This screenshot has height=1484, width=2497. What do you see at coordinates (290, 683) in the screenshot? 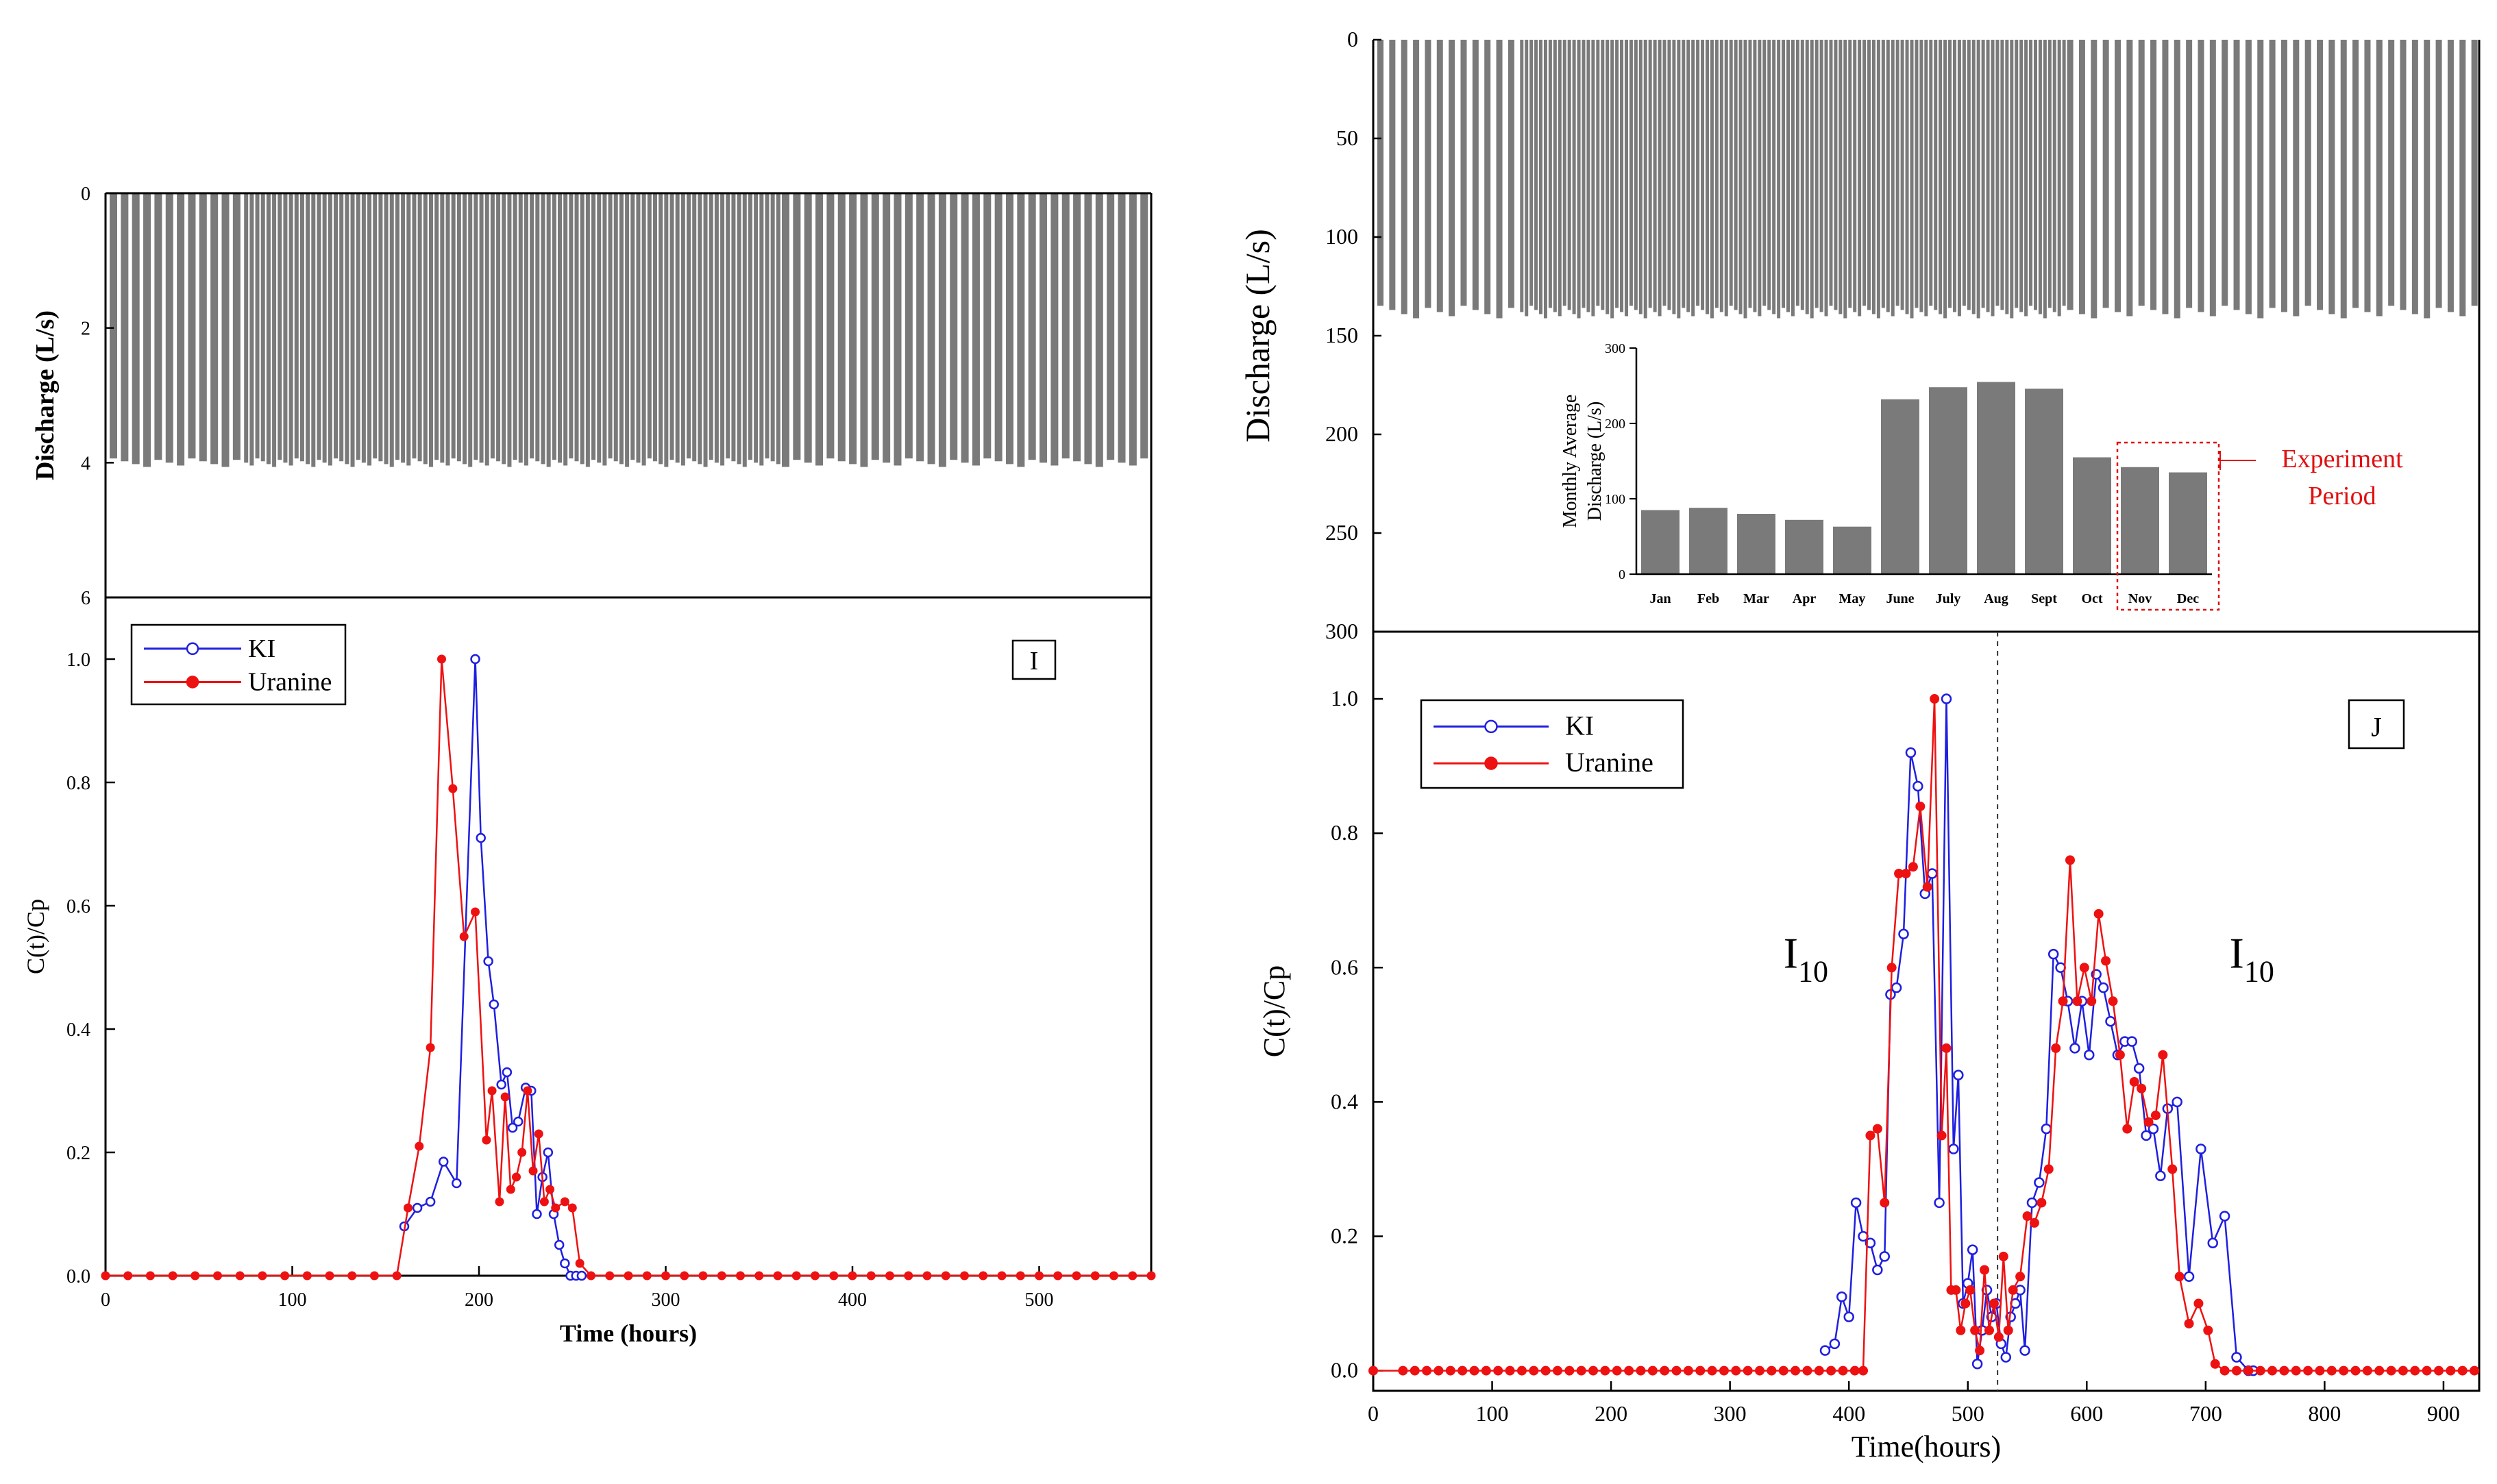
I see `legend-label-uranine: Uranine` at bounding box center [290, 683].